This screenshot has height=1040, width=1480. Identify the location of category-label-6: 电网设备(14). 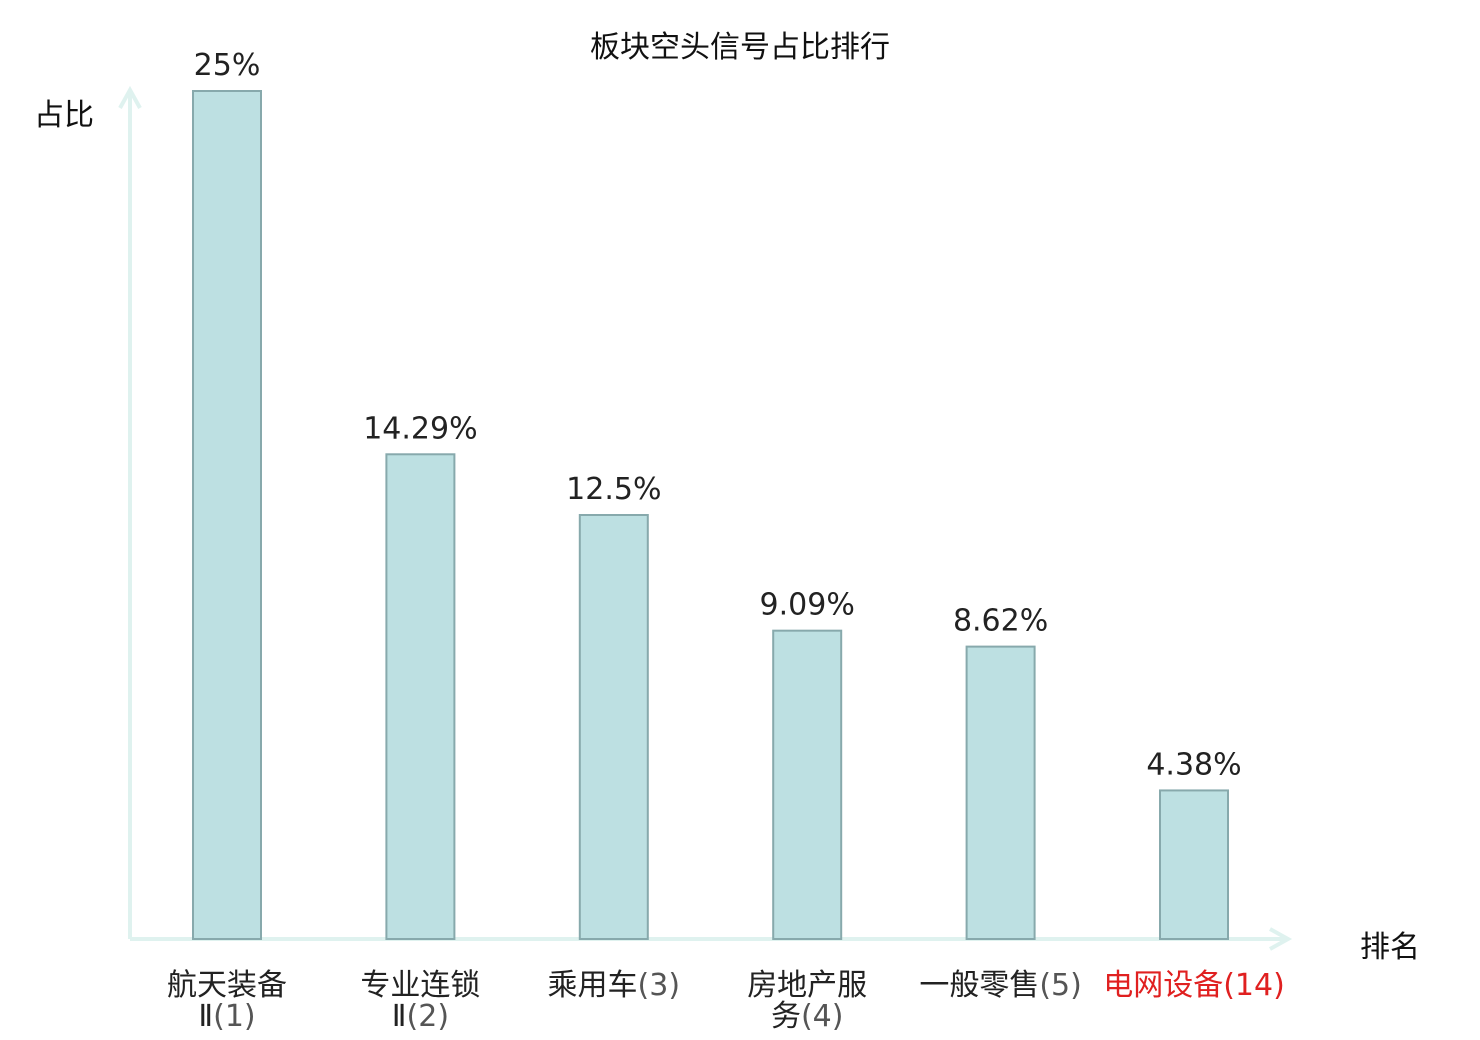
(1194, 985).